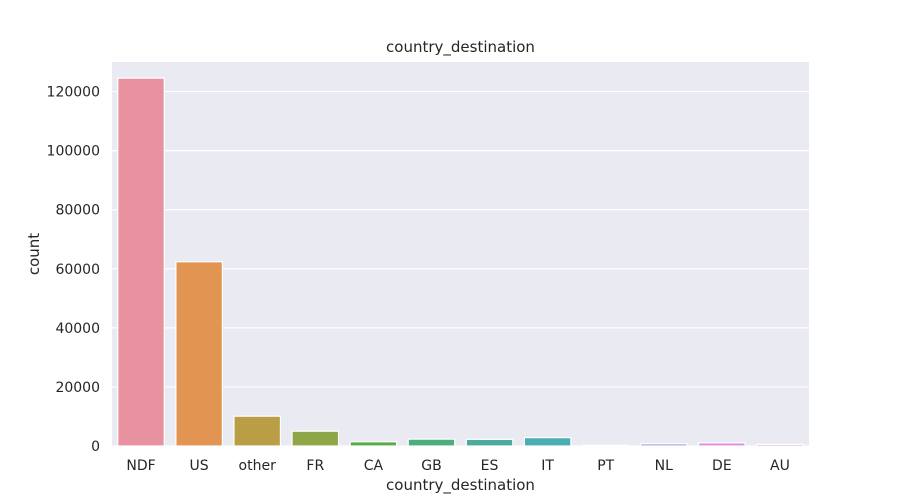 The height and width of the screenshot is (504, 900). What do you see at coordinates (73, 93) in the screenshot?
I see `y-tick-label: 120000` at bounding box center [73, 93].